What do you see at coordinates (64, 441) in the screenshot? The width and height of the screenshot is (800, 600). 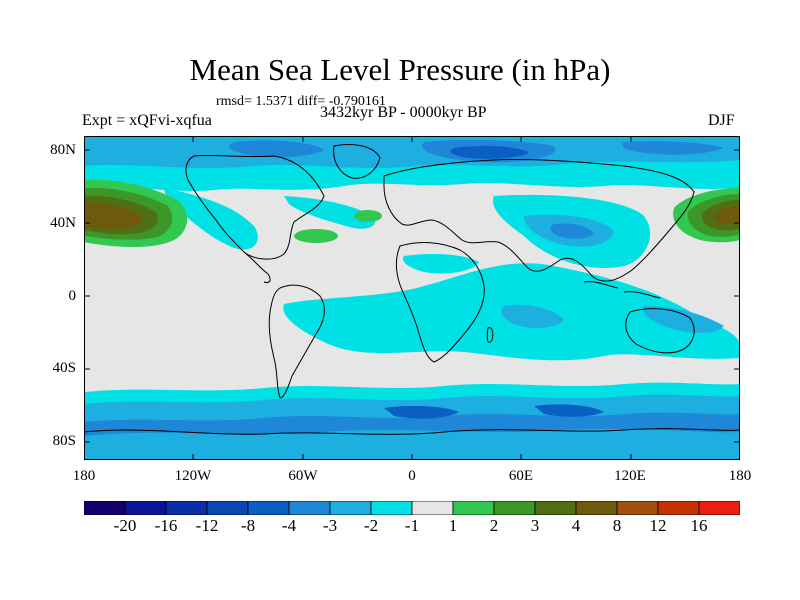 I see `lat-label: 80S` at bounding box center [64, 441].